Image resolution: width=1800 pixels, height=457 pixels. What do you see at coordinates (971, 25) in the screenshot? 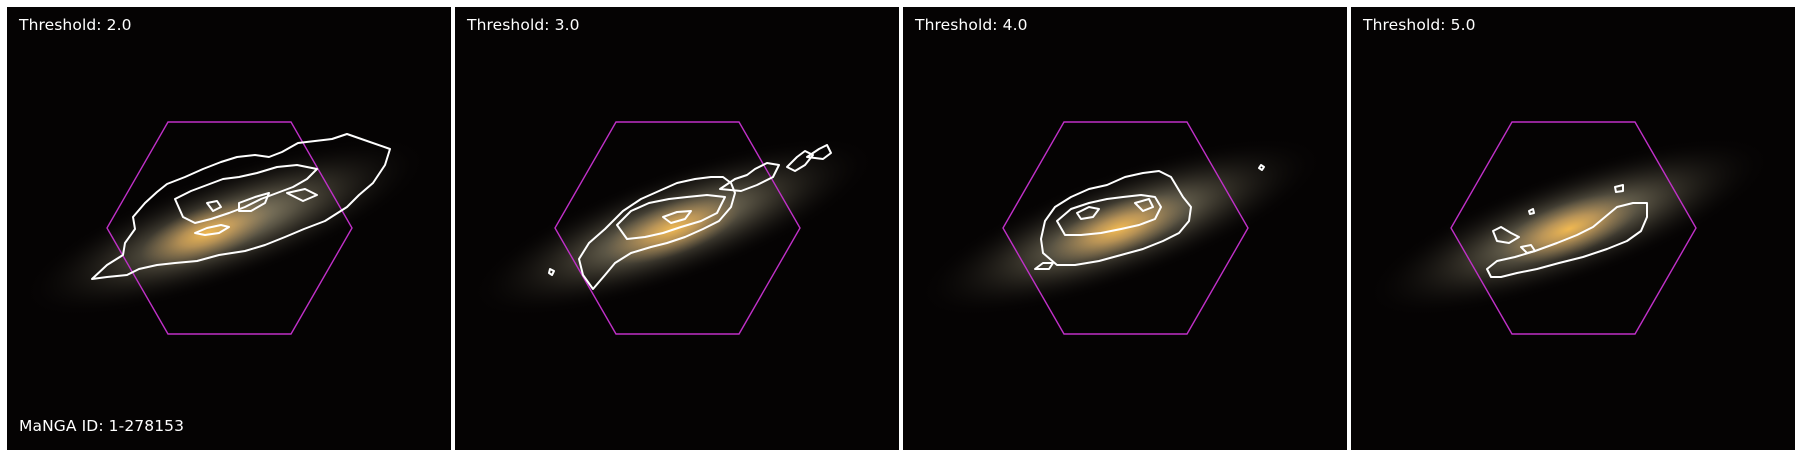
I see `threshold-label: Threshold: 4.0` at bounding box center [971, 25].